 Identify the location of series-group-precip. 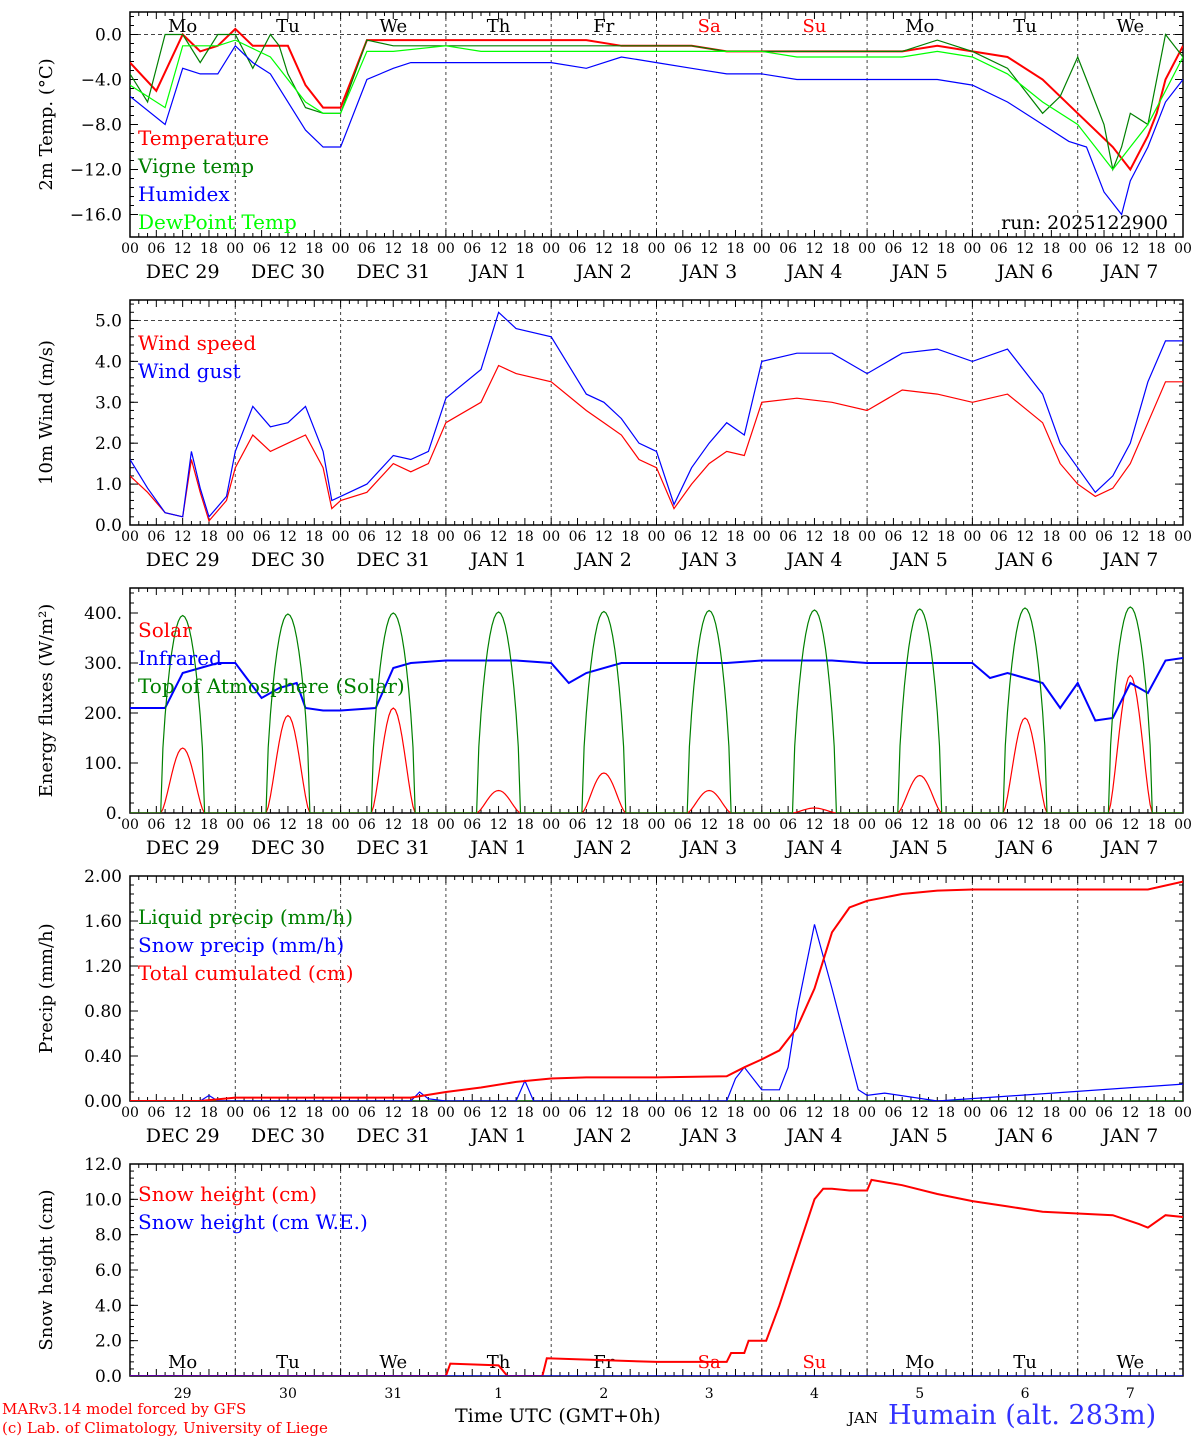
(656, 990).